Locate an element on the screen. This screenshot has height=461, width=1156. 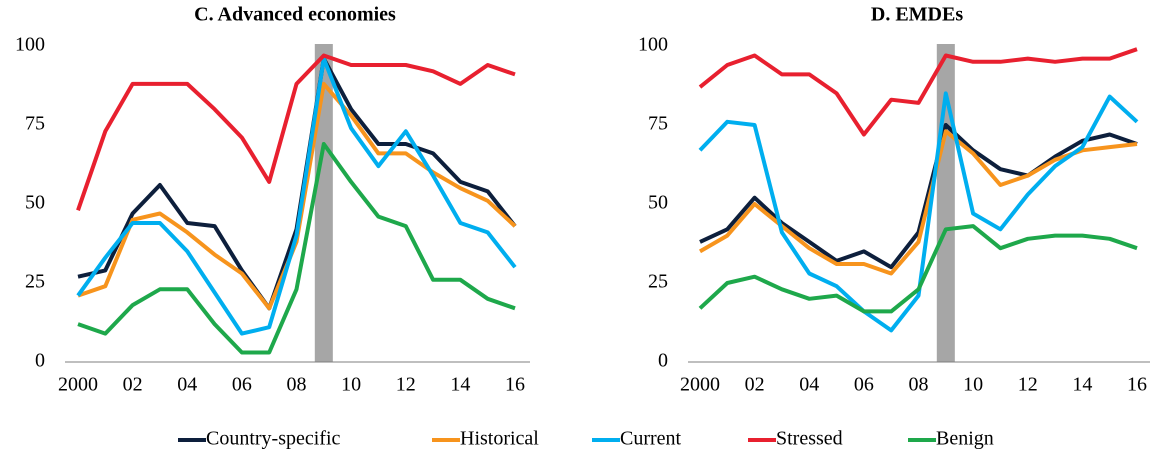
chart-title: D. EMDEs is located at coordinates (917, 15).